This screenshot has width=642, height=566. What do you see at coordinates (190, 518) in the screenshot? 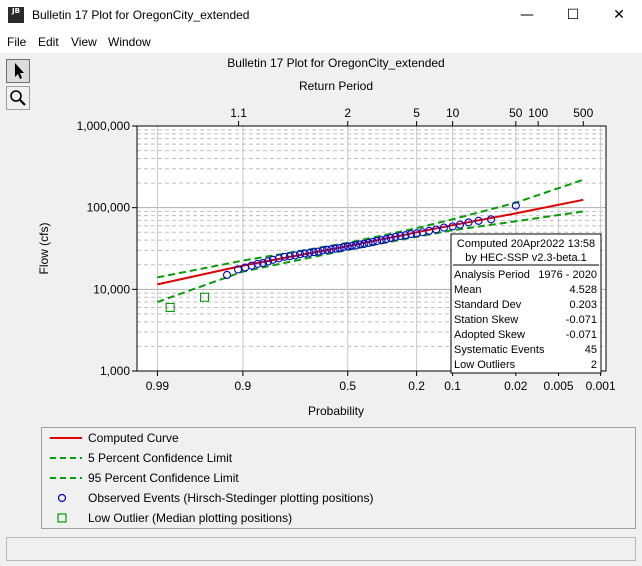
I see `legend-label: Low Outlier (Median plotting positions)` at bounding box center [190, 518].